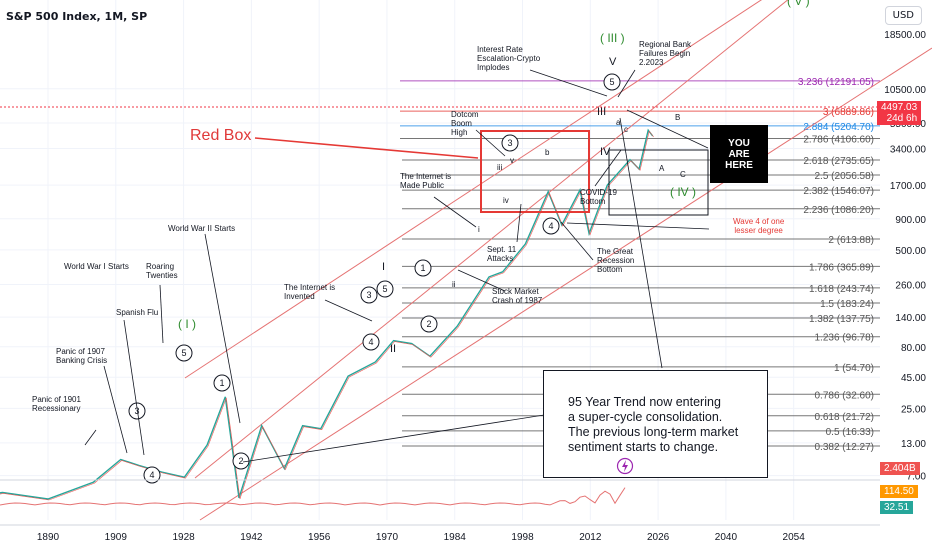  Describe the element at coordinates (905, 35) in the screenshot. I see `y-axis-tick-label-top: 18500.00` at that location.